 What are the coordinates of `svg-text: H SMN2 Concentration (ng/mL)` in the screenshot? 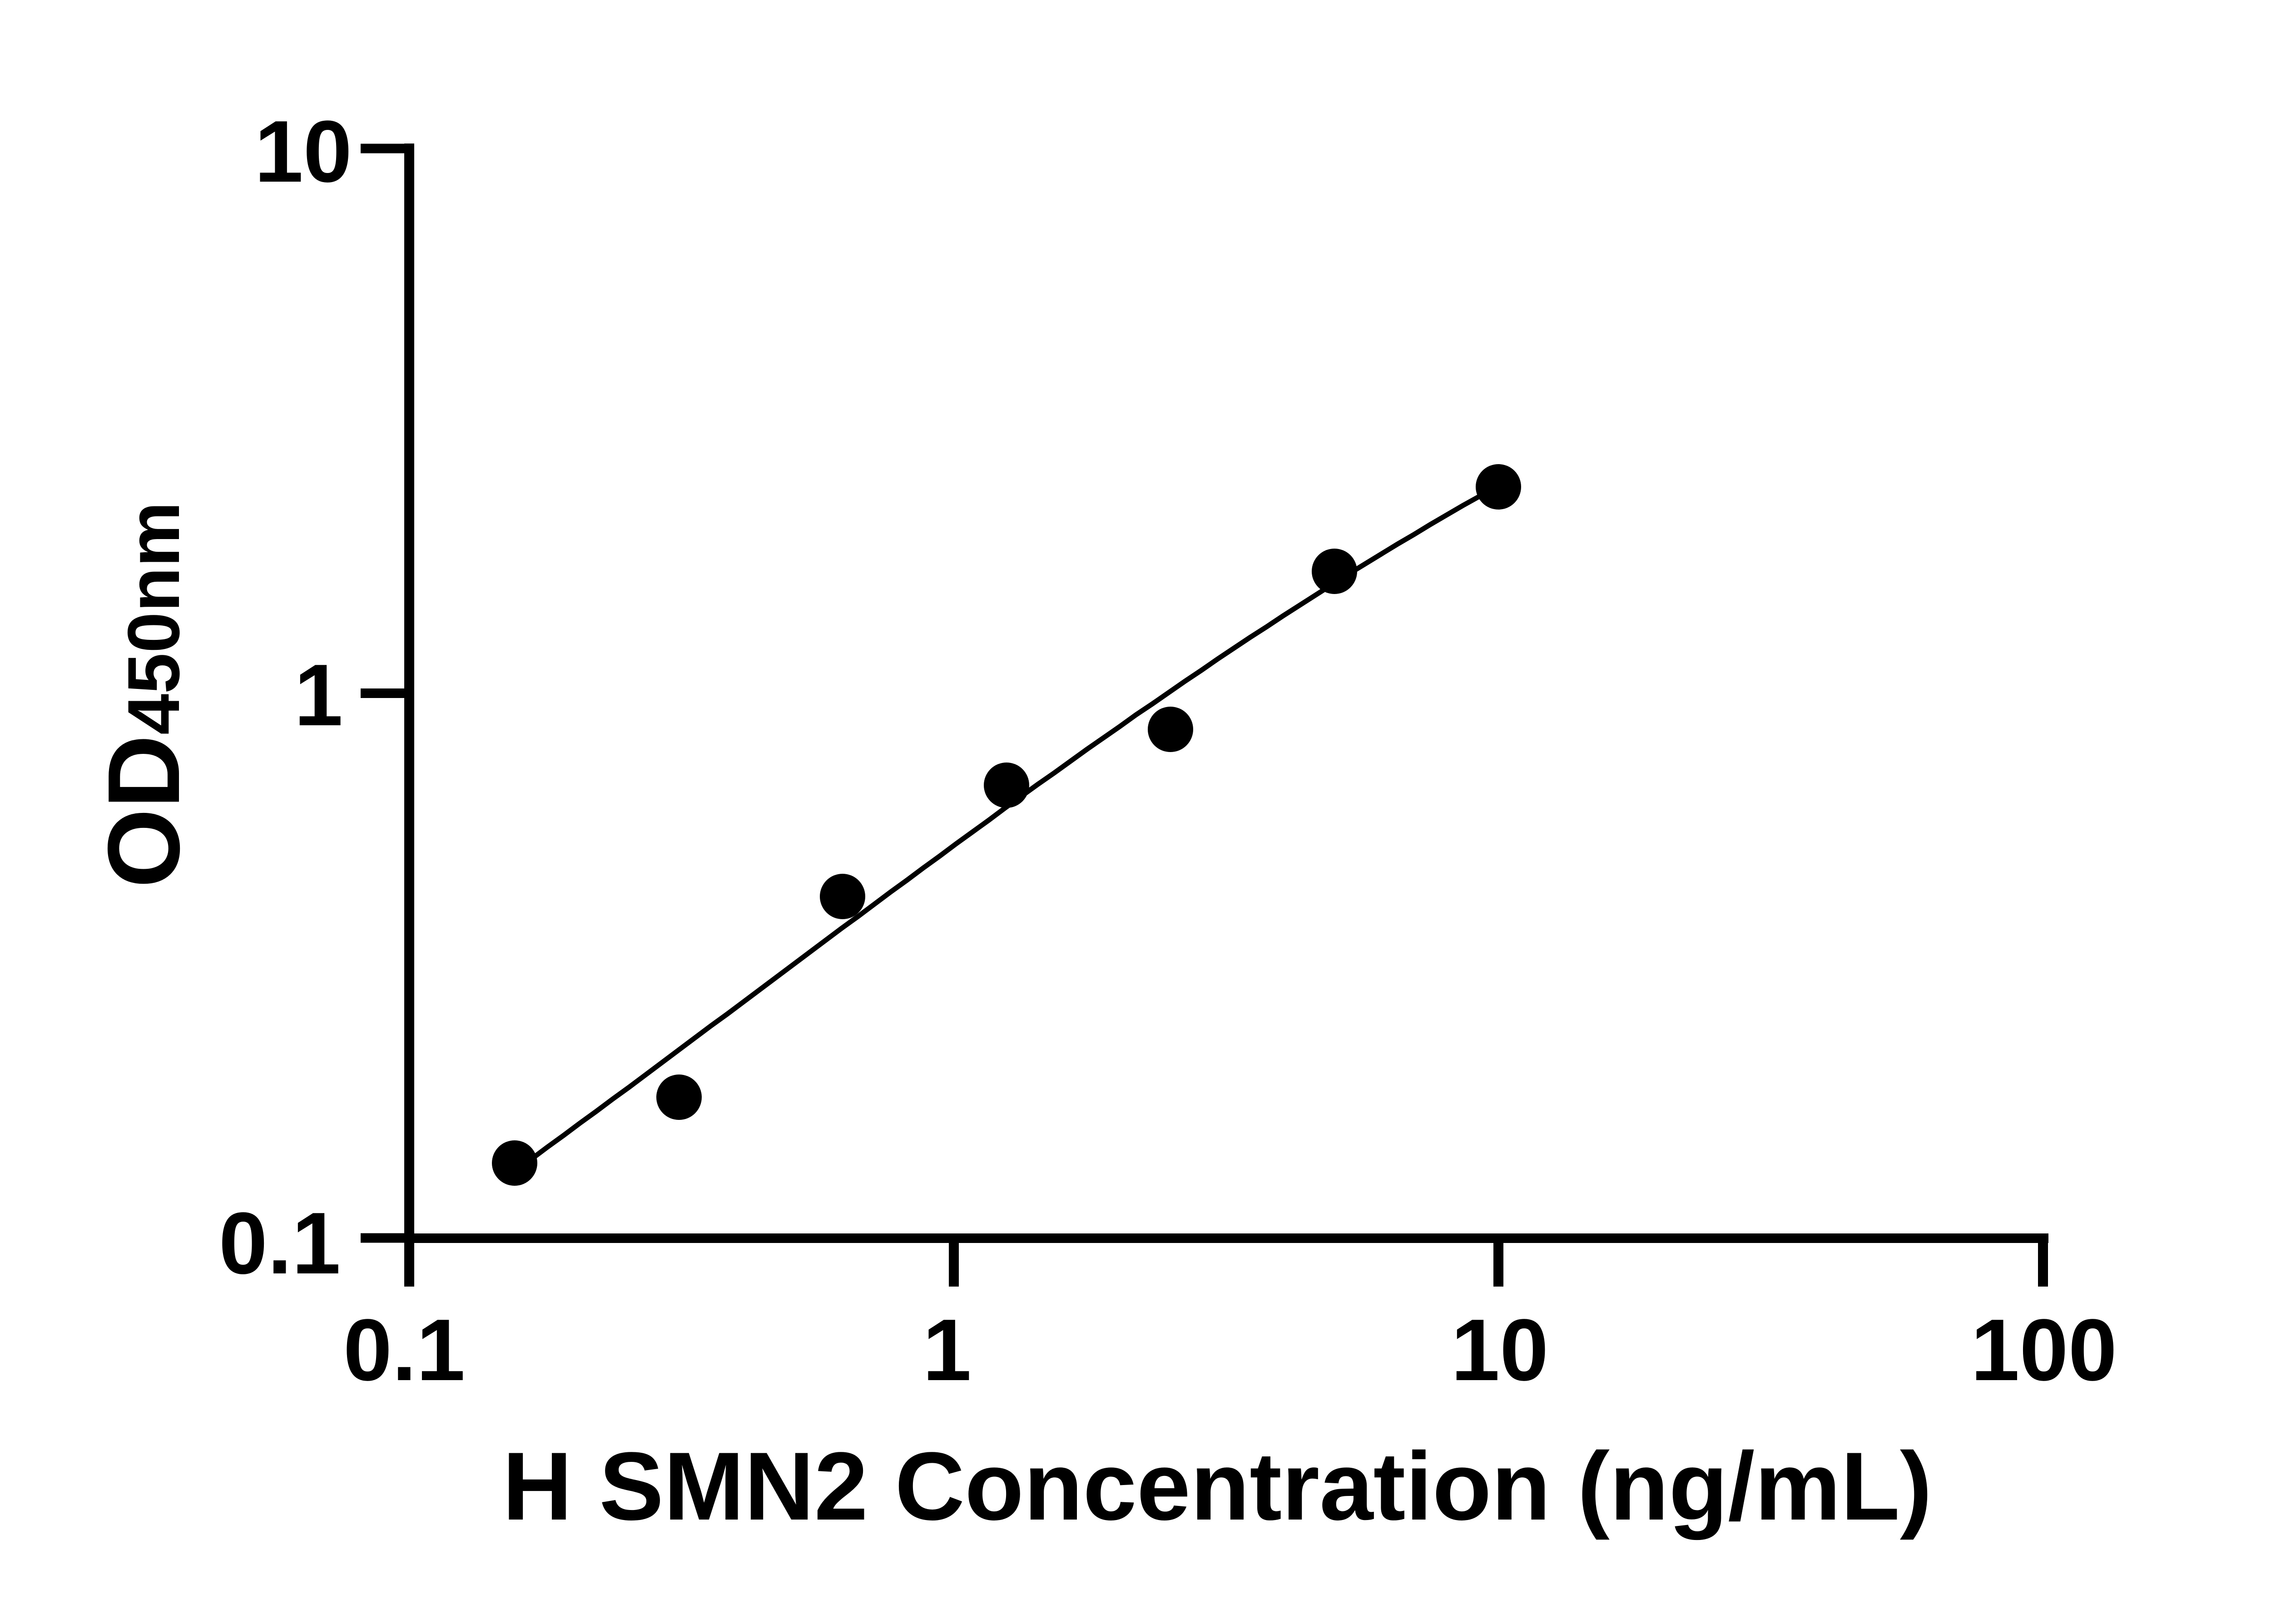 It's located at (1217, 1486).